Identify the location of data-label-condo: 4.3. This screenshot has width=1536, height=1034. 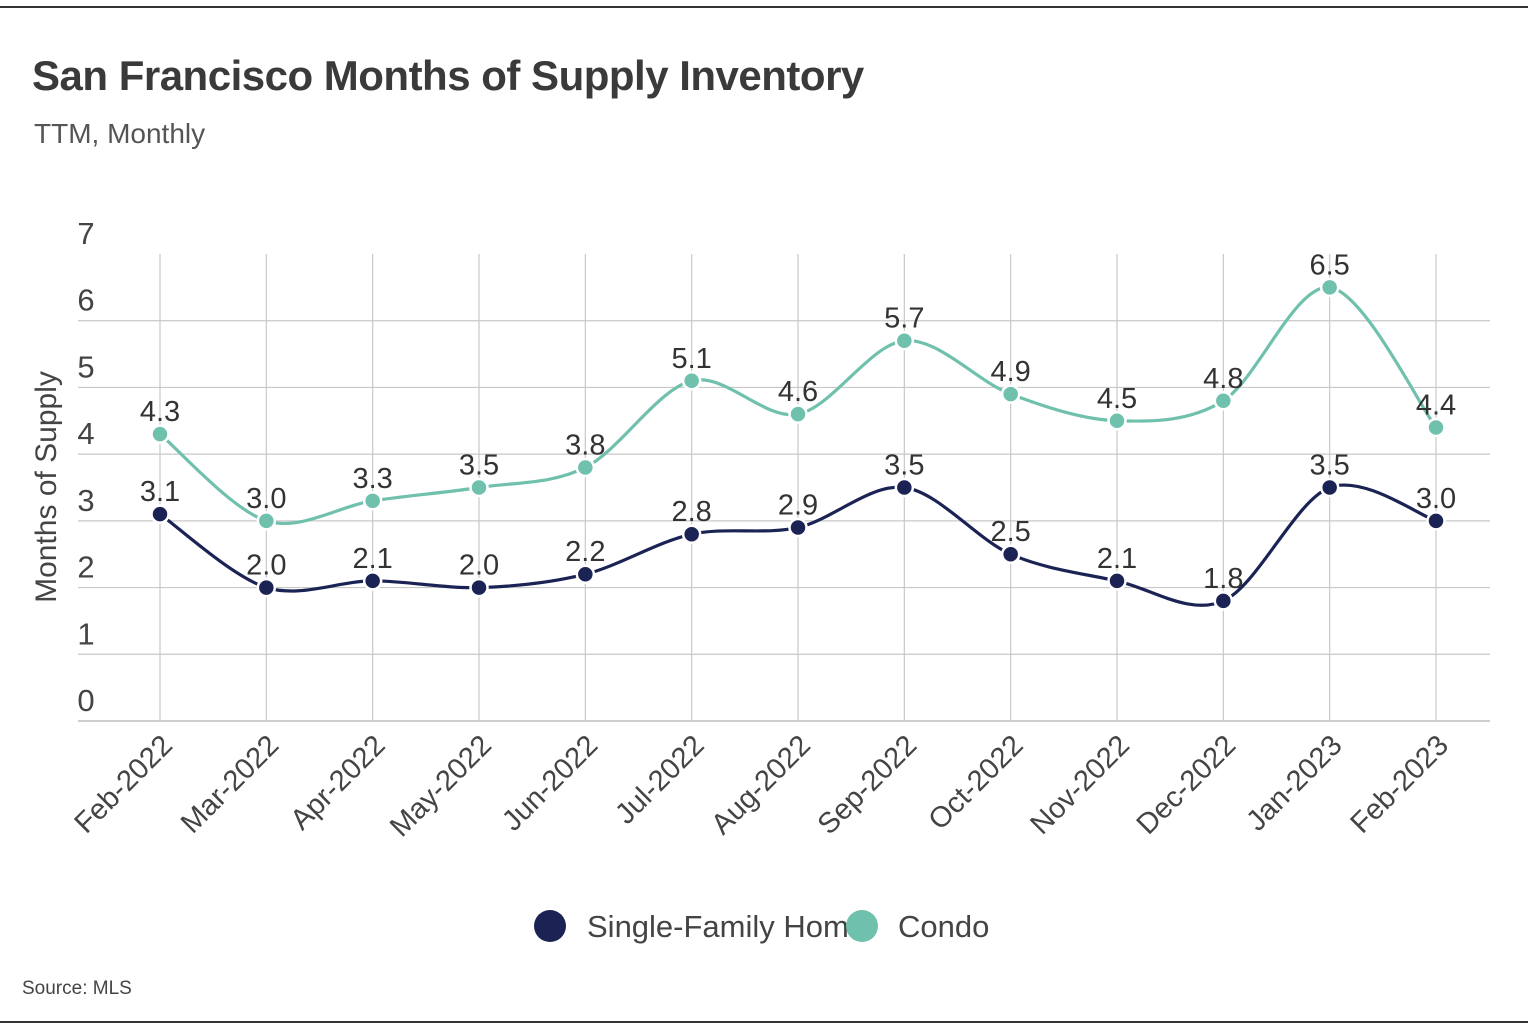
(160, 412).